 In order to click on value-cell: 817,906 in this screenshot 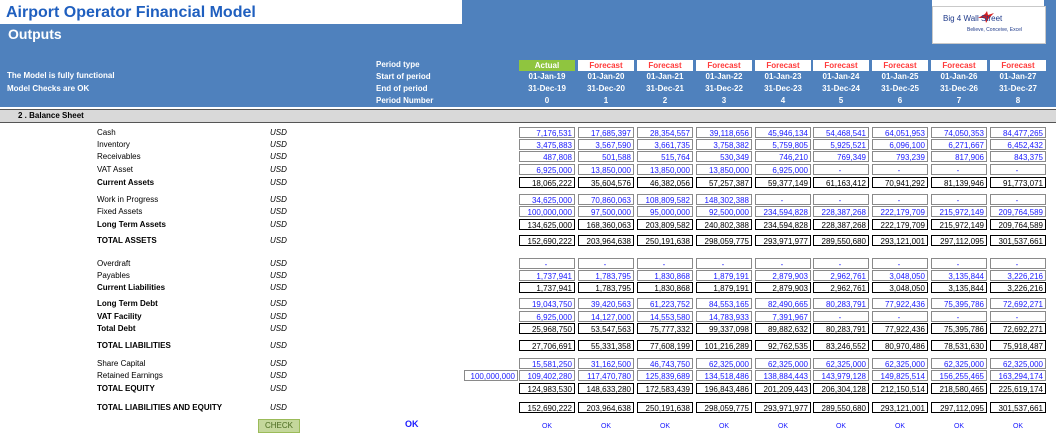, I will do `click(959, 156)`.